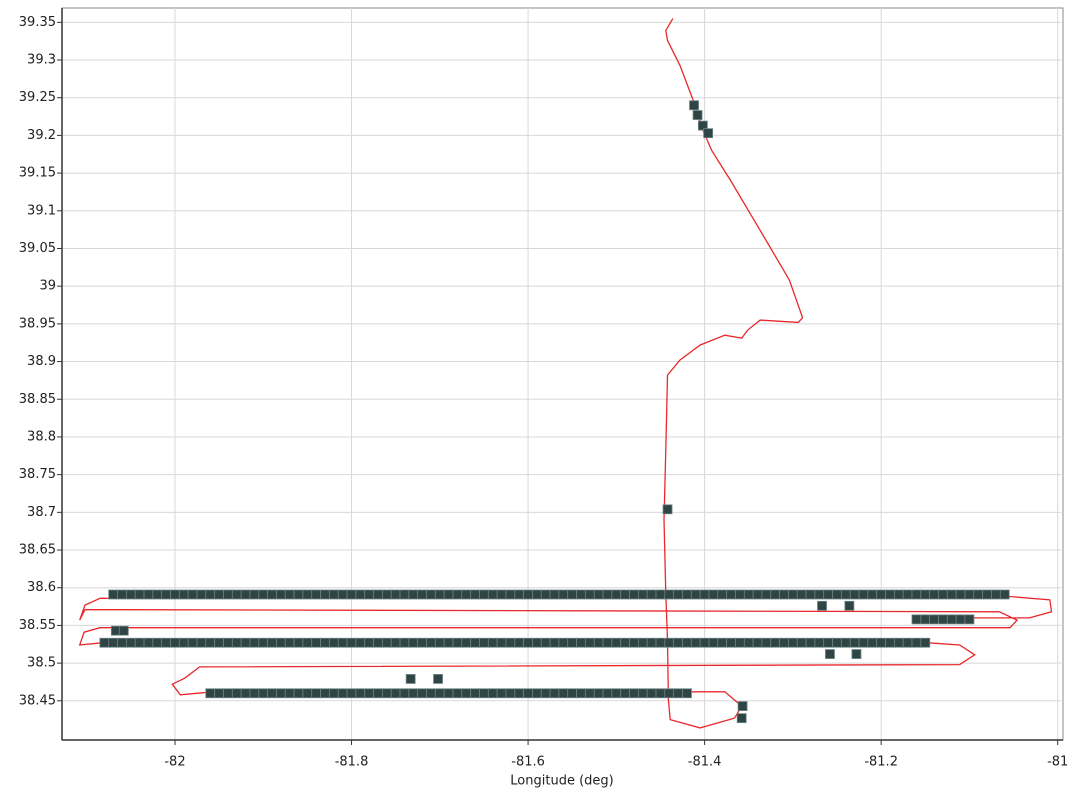 Image resolution: width=1073 pixels, height=795 pixels. I want to click on y-tick-label: 38.95, so click(37, 323).